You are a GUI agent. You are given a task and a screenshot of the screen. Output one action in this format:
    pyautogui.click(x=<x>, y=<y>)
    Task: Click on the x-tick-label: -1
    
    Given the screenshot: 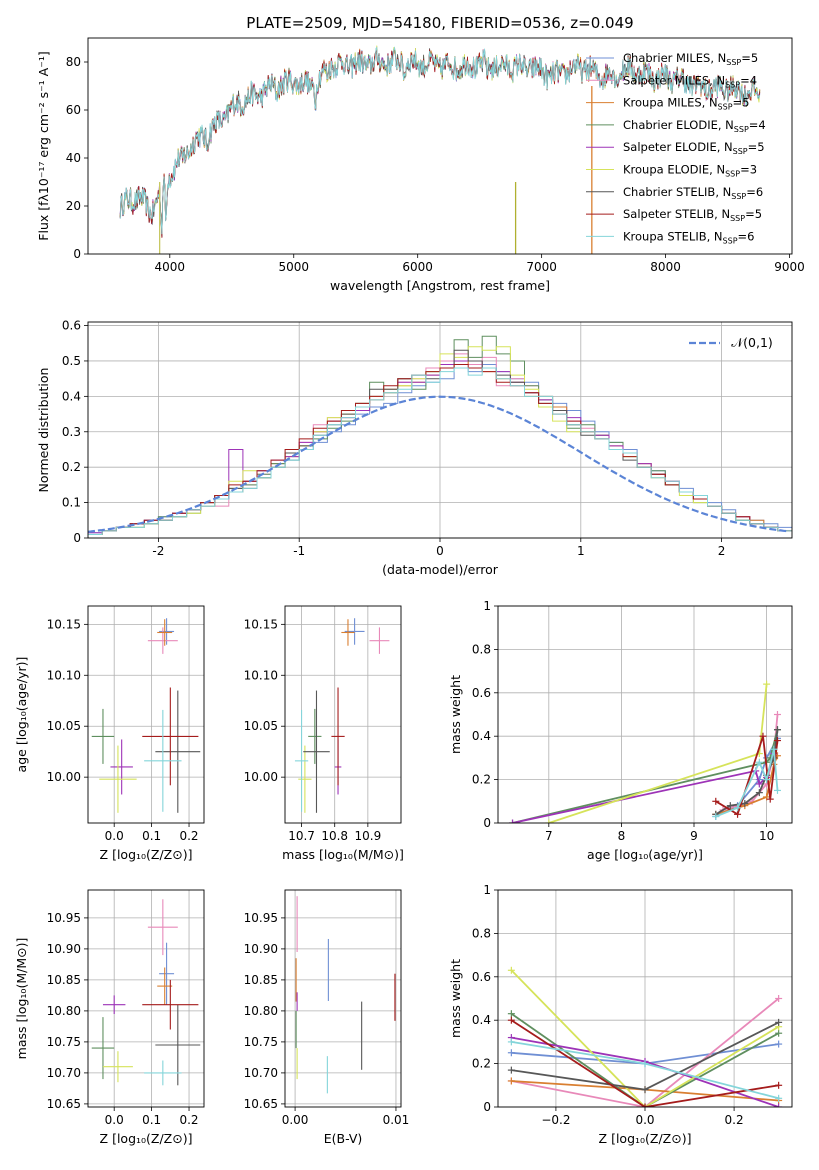 What is the action you would take?
    pyautogui.click(x=299, y=551)
    